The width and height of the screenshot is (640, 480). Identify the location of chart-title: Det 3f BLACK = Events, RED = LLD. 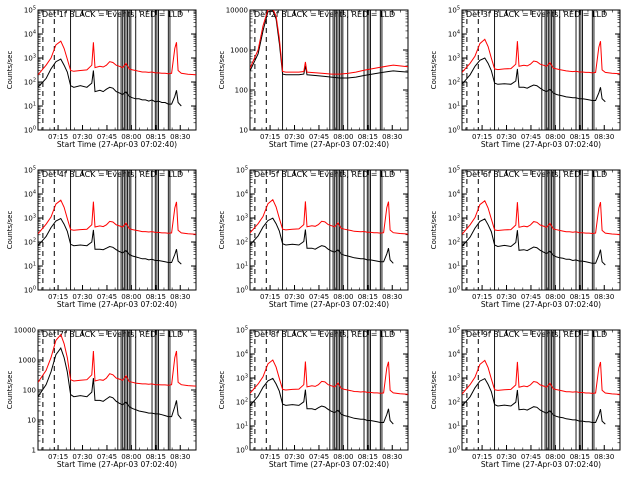
(536, 14).